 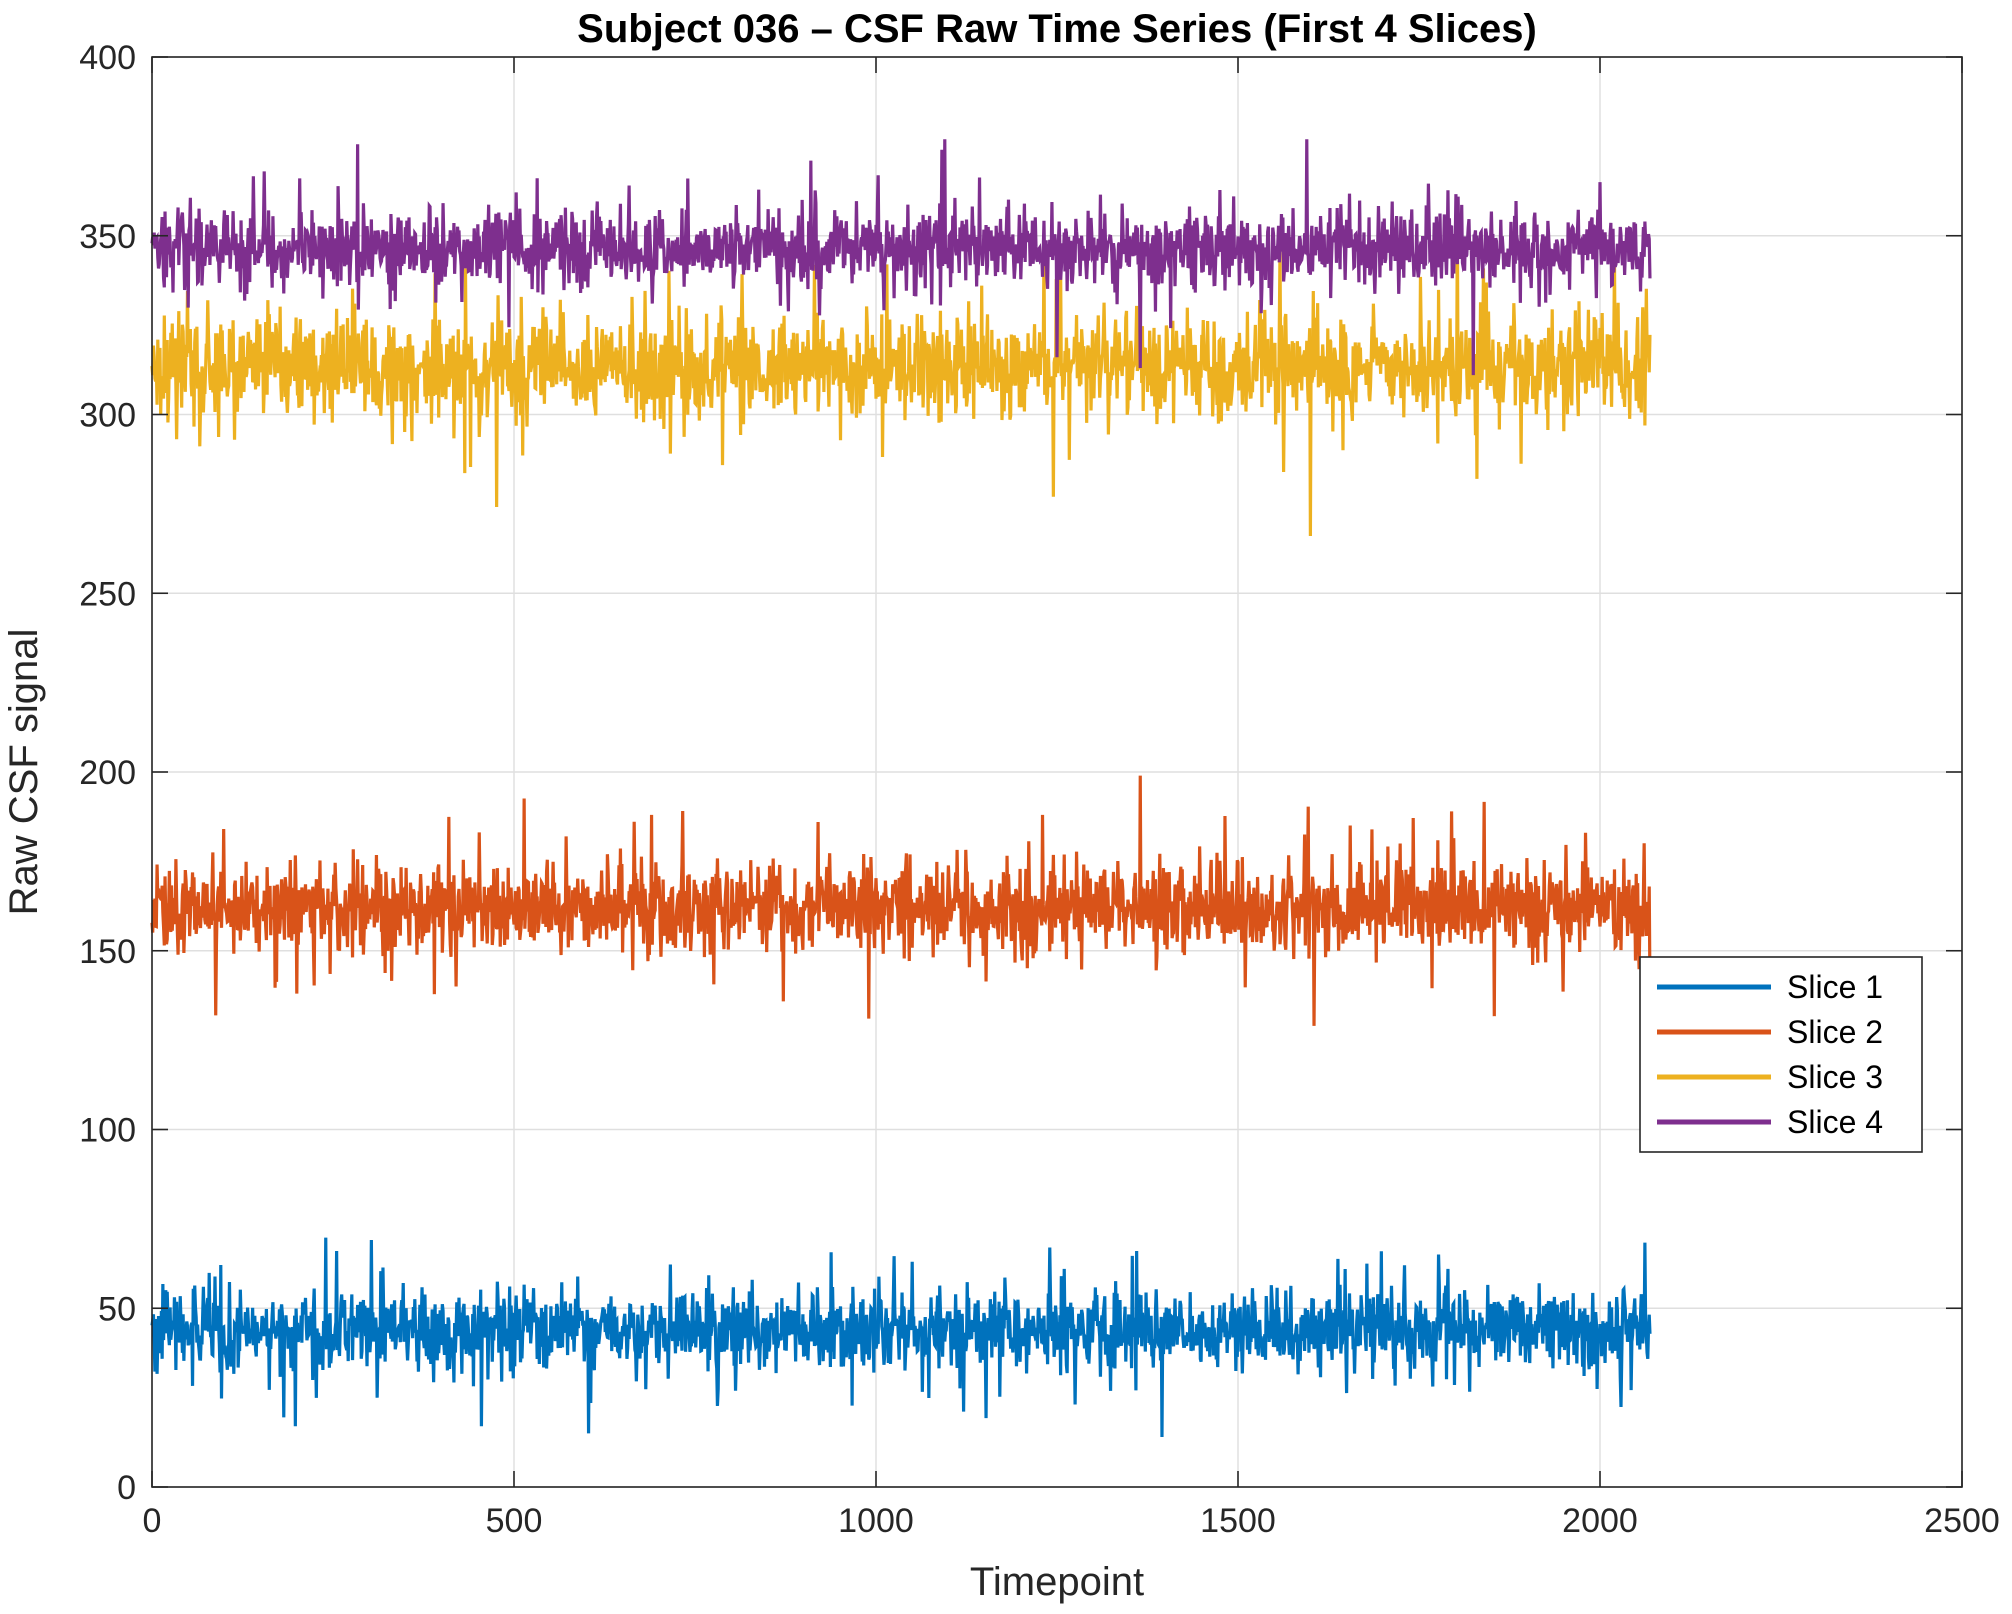 I want to click on legend: Slice 1 Slice 2 Slice 3 Slice 4, so click(x=1781, y=1054).